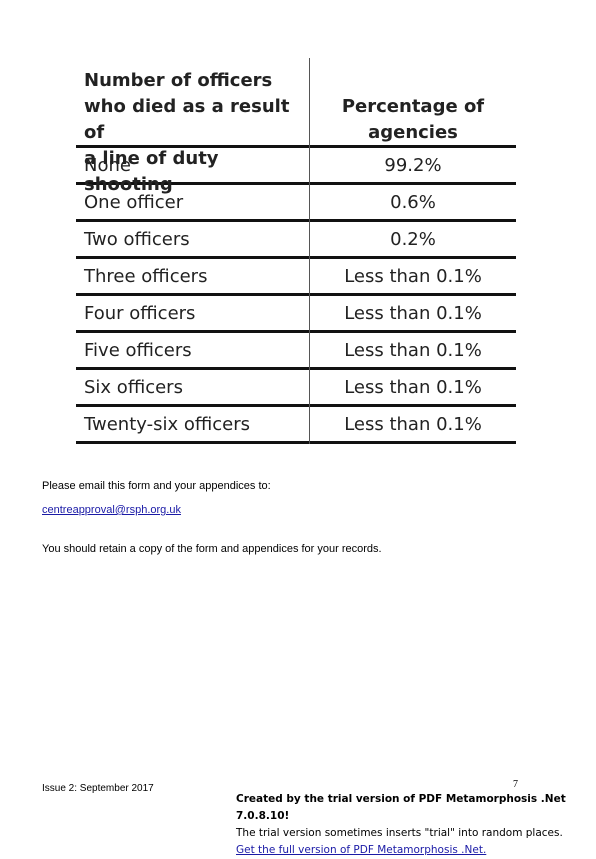 The image size is (596, 859). Describe the element at coordinates (178, 80) in the screenshot. I see `header-col1-line: Number of officers` at that location.